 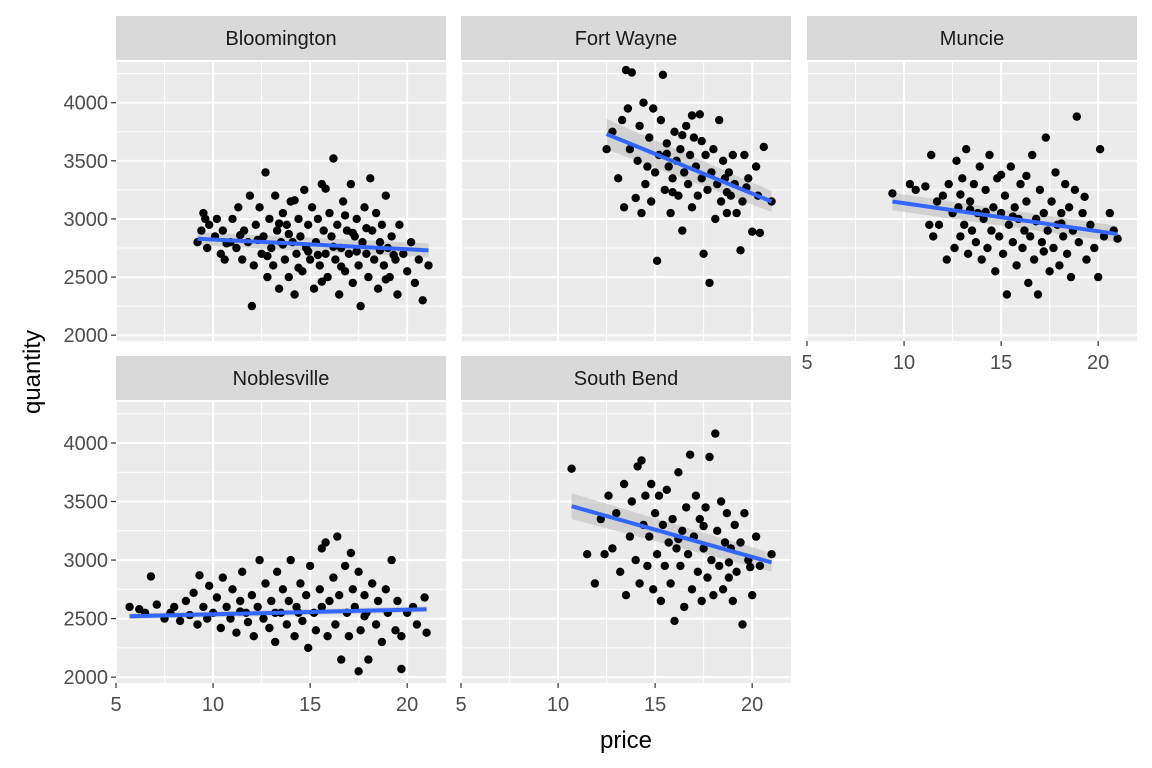 I want to click on y-tick-label: 3000, so click(x=86, y=561).